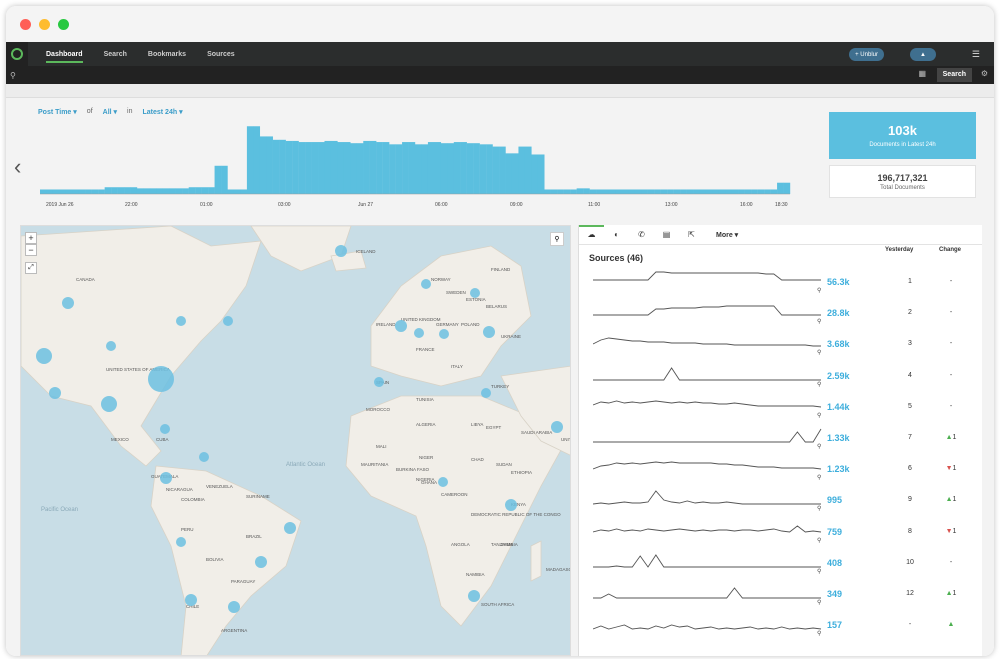  Describe the element at coordinates (64, 54) in the screenshot. I see `nav-tab-dashboard: Dashboard` at that location.